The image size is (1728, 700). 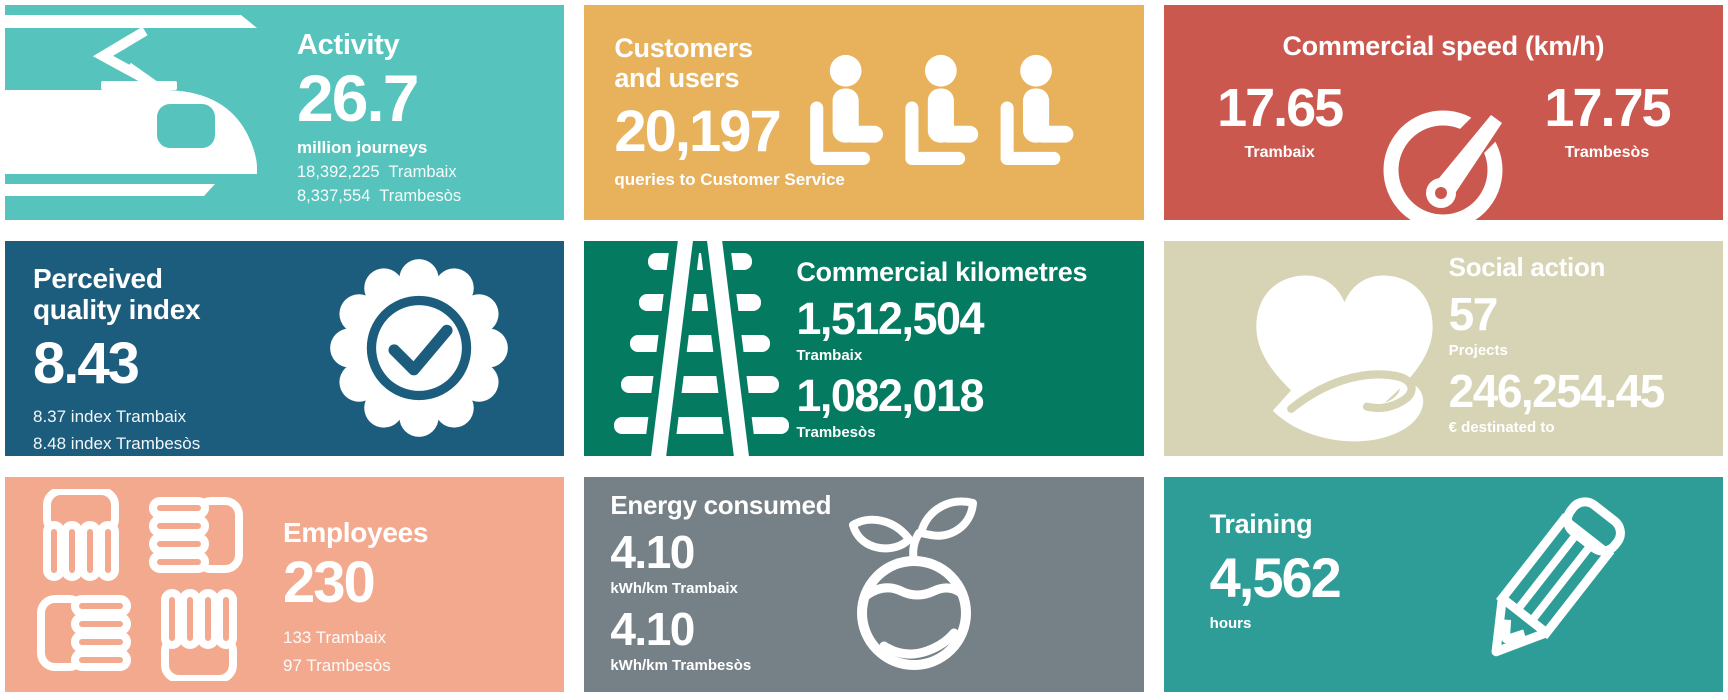 What do you see at coordinates (110, 416) in the screenshot?
I see `tile-detail-trambaix: 8.37 index Trambaix` at bounding box center [110, 416].